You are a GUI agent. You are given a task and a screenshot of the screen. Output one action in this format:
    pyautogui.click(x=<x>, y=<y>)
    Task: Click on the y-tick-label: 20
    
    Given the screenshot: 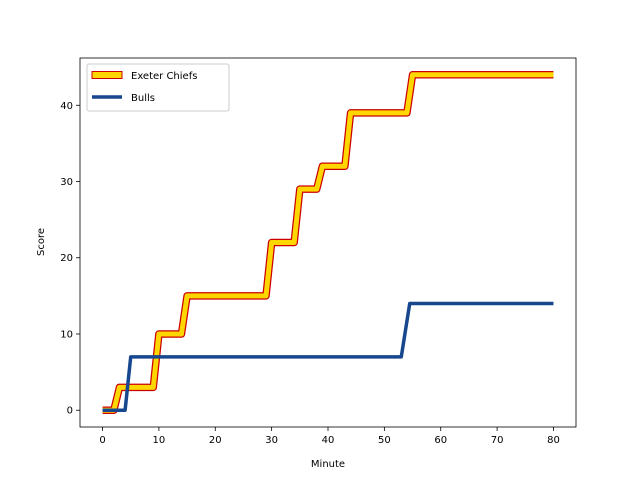 What is the action you would take?
    pyautogui.click(x=66, y=258)
    